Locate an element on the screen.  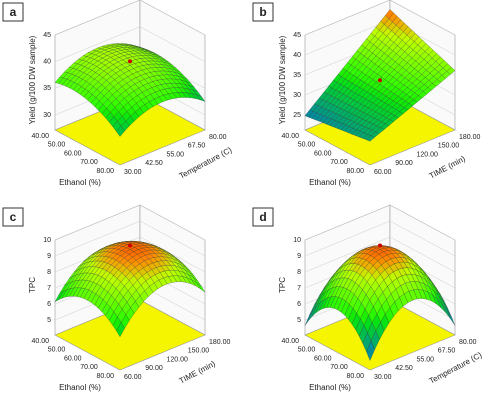
panel-label: c is located at coordinates (13, 217).